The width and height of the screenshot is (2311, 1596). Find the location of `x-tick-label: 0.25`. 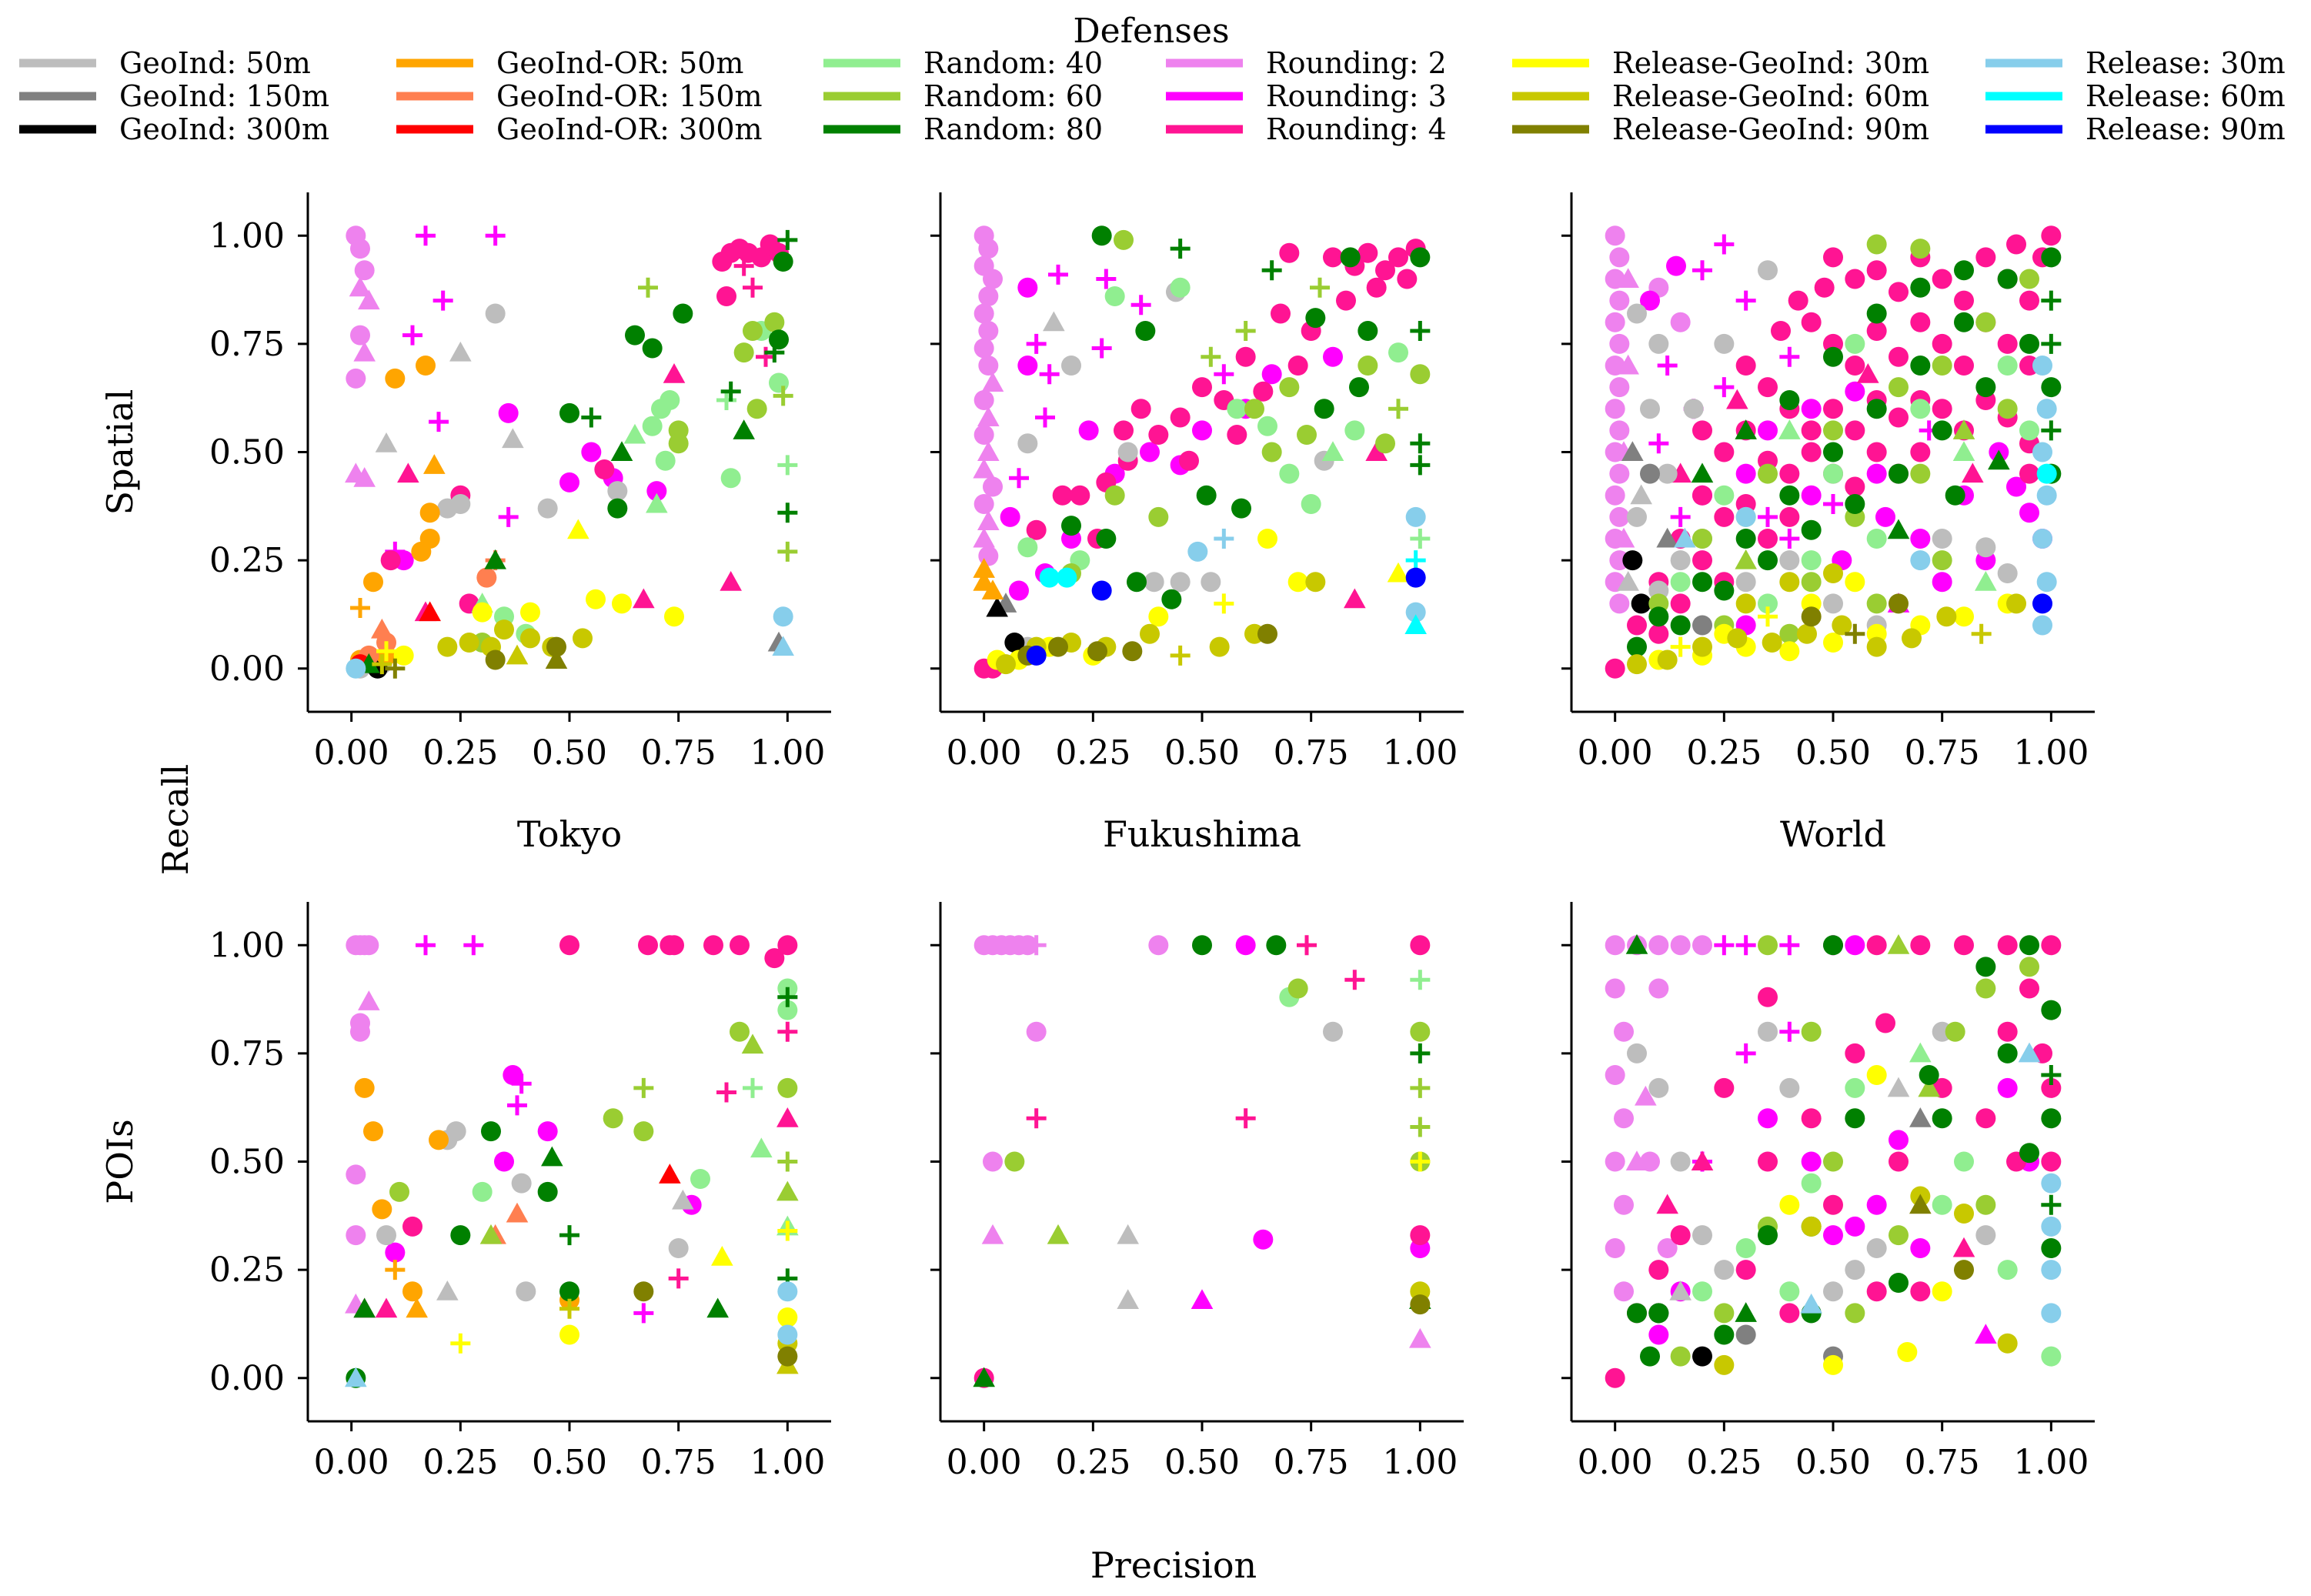

x-tick-label: 0.25 is located at coordinates (1724, 753).